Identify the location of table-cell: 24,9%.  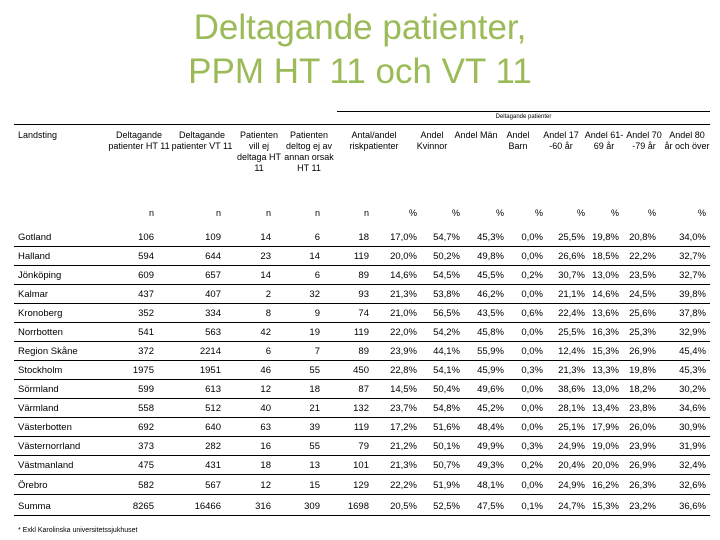
(571, 485).